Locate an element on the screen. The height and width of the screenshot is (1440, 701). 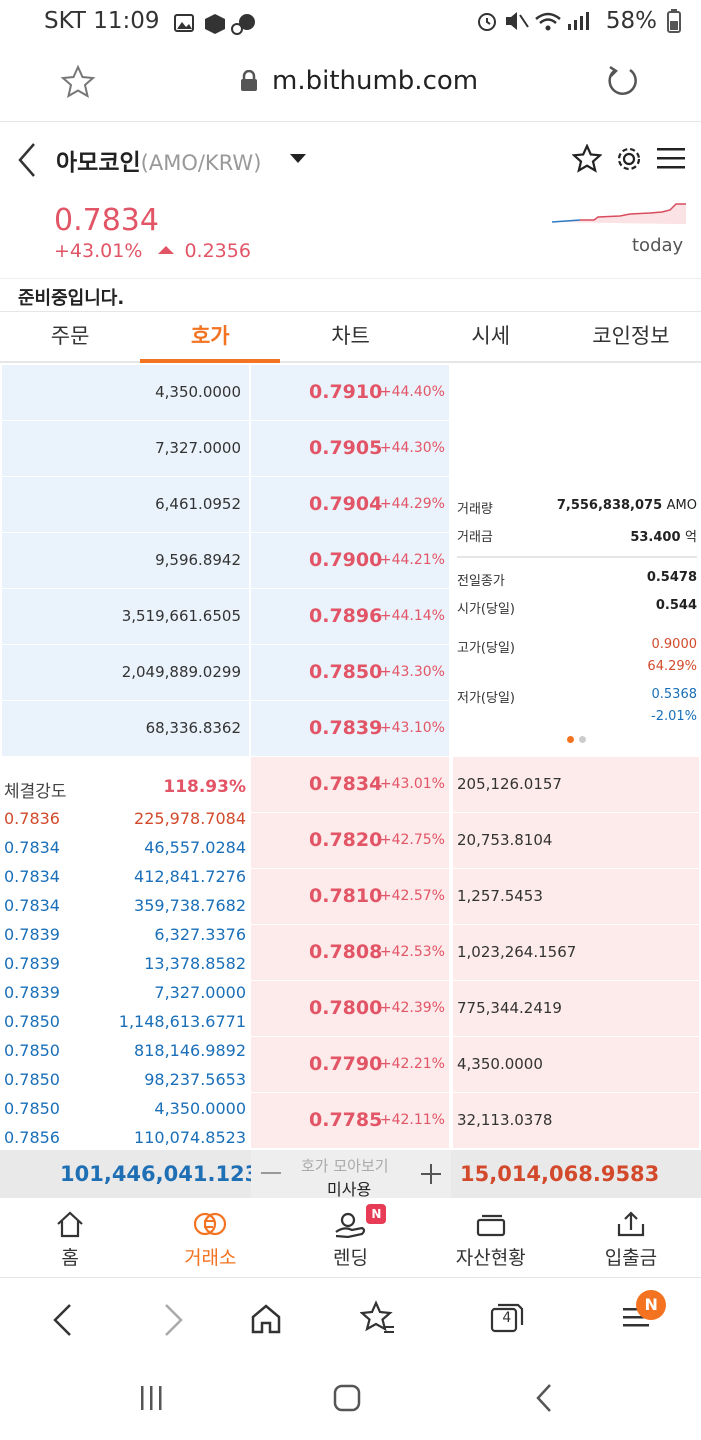
bid-row: 0.7820 +42.75% 20,753.8104 is located at coordinates (350, 841).